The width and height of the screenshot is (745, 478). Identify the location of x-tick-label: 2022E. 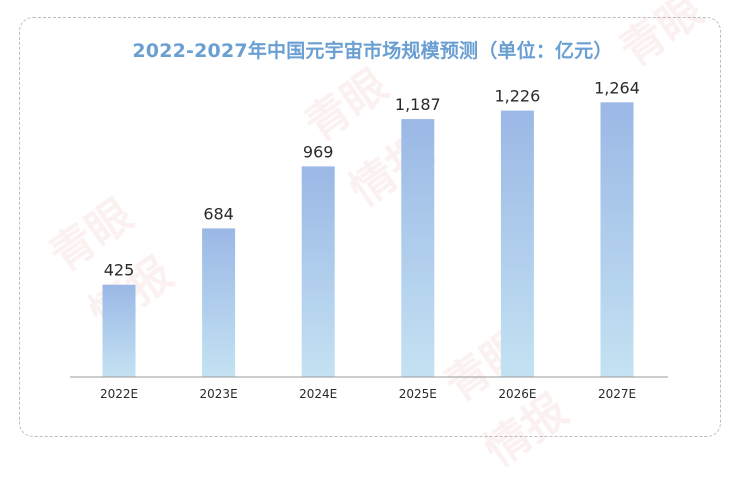
(119, 394).